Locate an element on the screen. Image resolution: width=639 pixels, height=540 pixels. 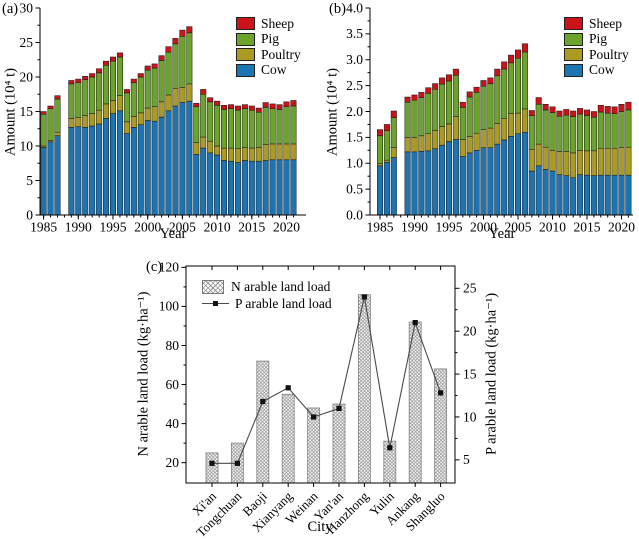
svg-text: 0.5 is located at coordinates (354, 188).